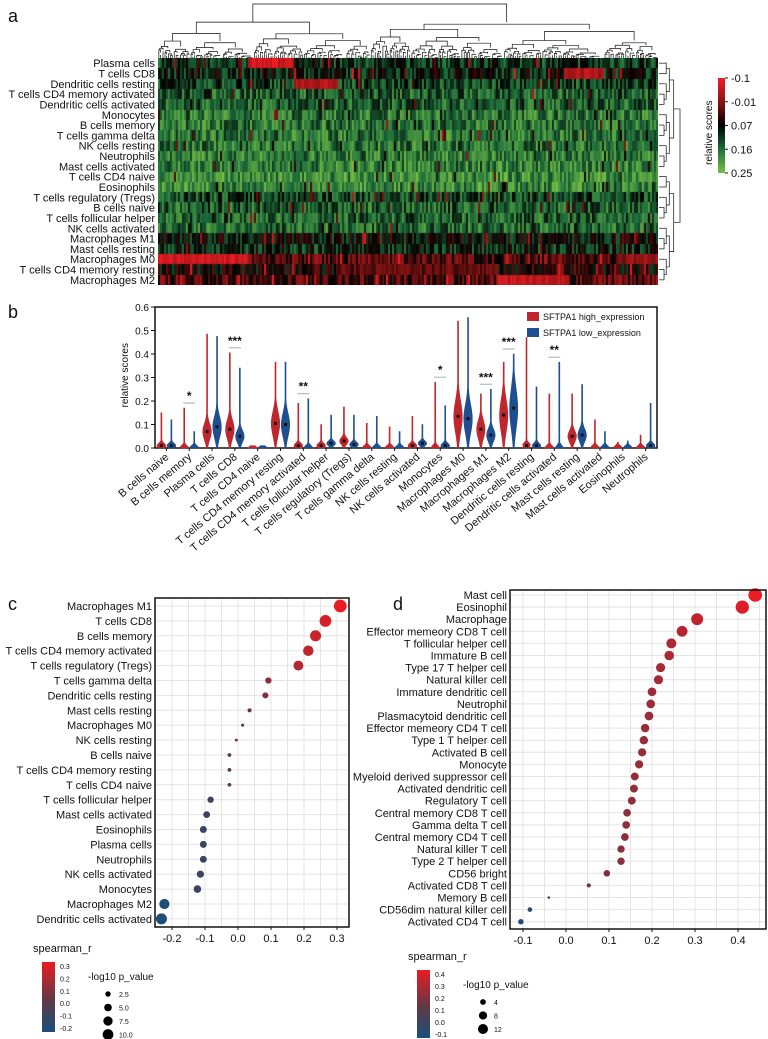 The image size is (768, 1039). I want to click on y-tick-label: 0.1, so click(142, 426).